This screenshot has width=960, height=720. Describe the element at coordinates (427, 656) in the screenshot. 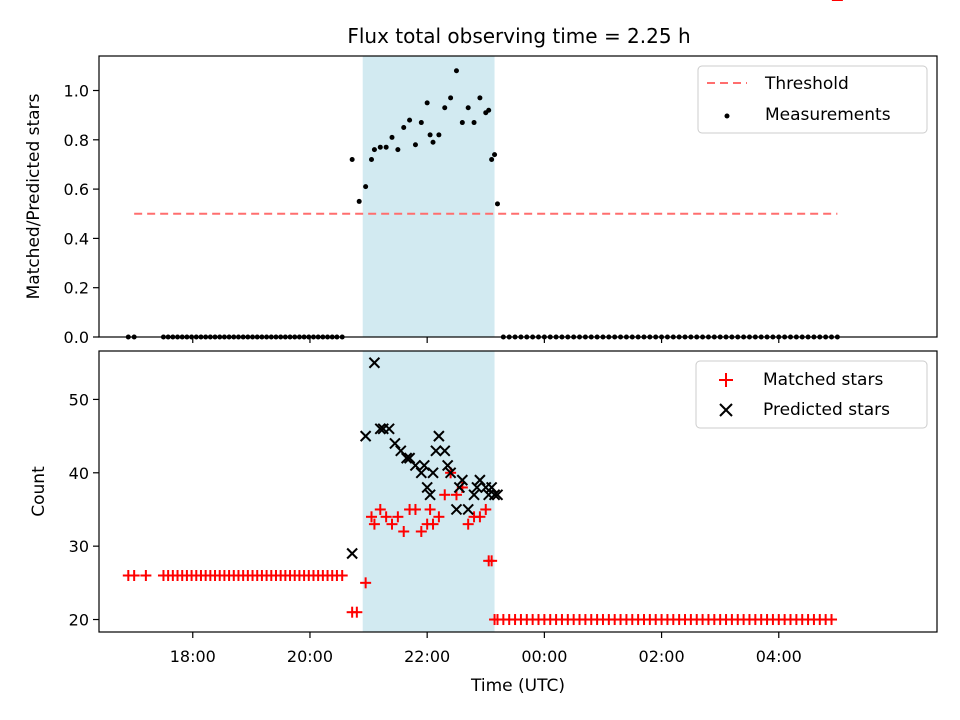

I see `x-tick-label: 22:00` at that location.